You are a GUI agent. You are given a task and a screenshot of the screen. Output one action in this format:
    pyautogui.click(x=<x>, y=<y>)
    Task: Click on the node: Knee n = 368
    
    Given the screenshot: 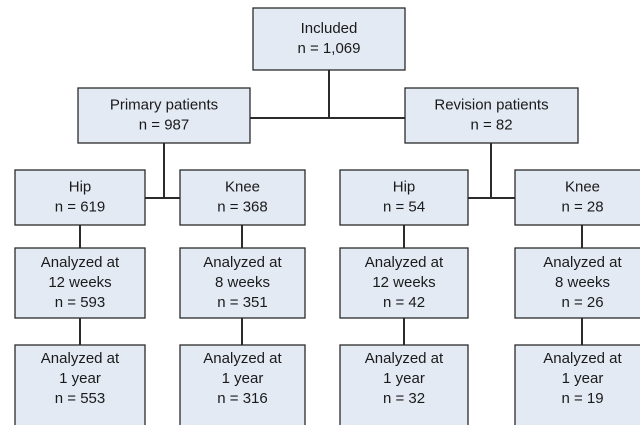 What is the action you would take?
    pyautogui.click(x=242, y=197)
    